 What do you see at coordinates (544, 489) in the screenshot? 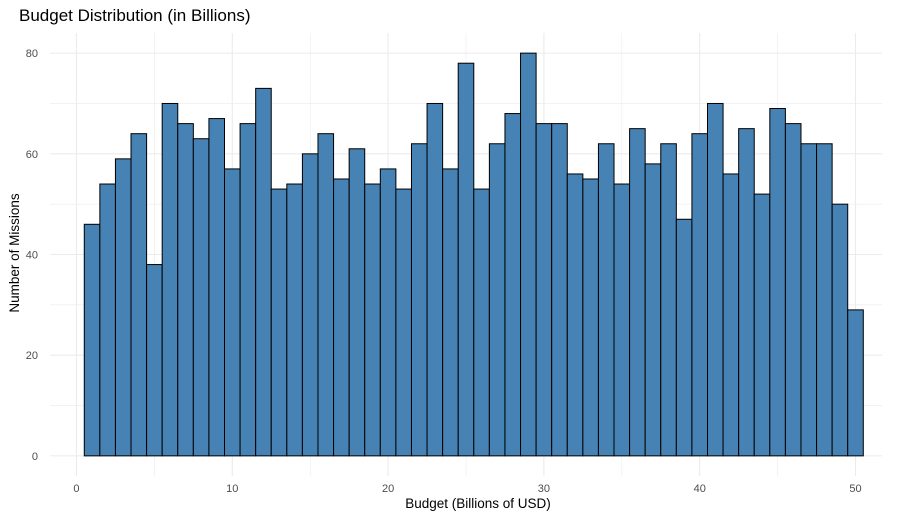
I see `x-tick-label: 30` at bounding box center [544, 489].